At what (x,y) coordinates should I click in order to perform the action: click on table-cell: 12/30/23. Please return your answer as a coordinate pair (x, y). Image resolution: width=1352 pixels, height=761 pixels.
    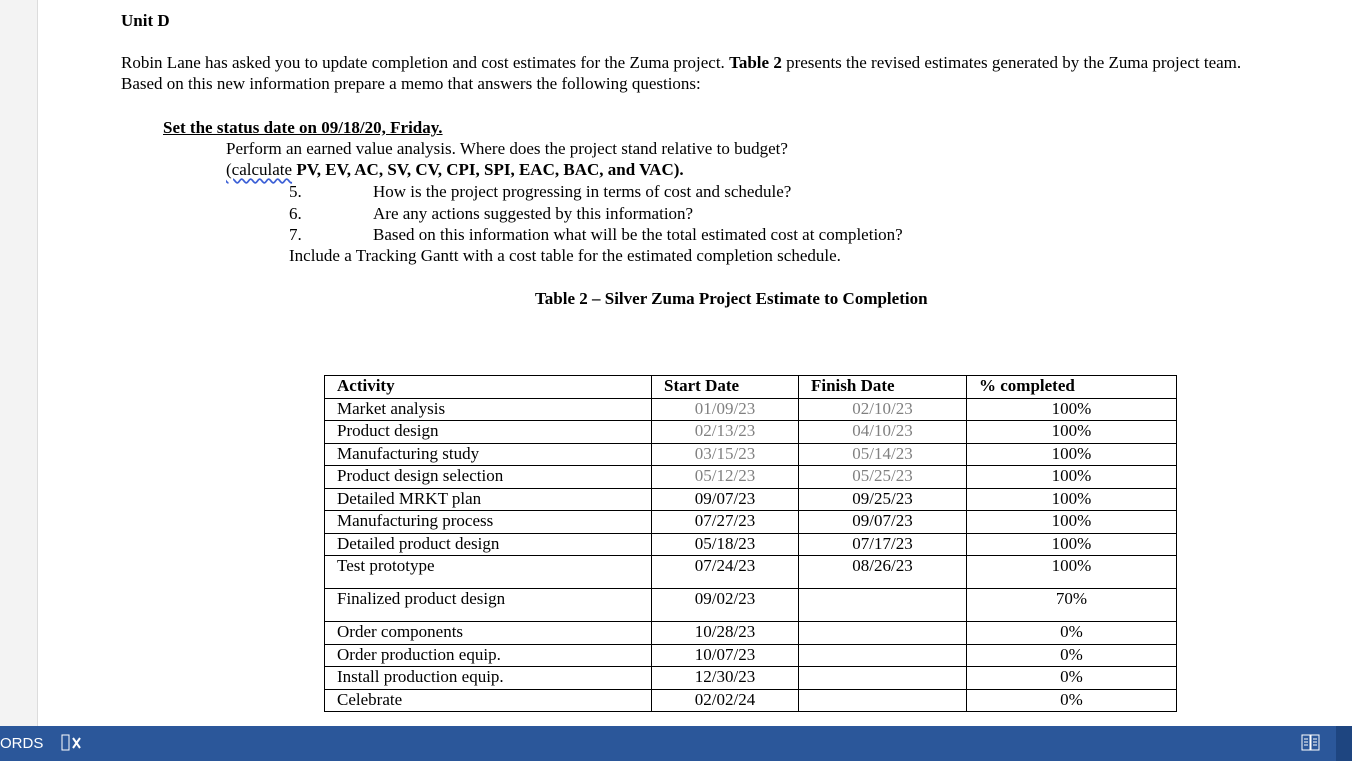
    Looking at the image, I should click on (725, 678).